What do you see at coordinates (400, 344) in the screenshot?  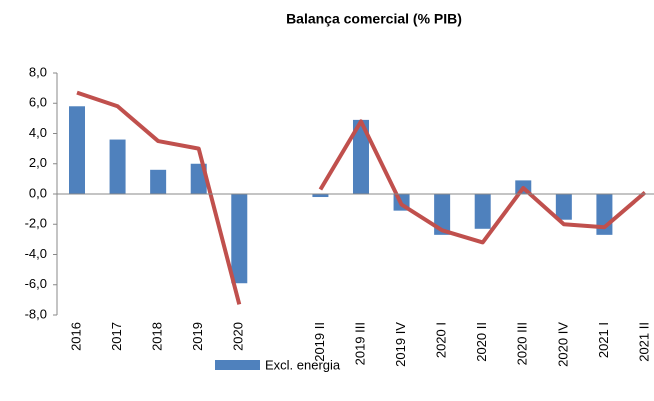 I see `x-tick-label: 2019 IV` at bounding box center [400, 344].